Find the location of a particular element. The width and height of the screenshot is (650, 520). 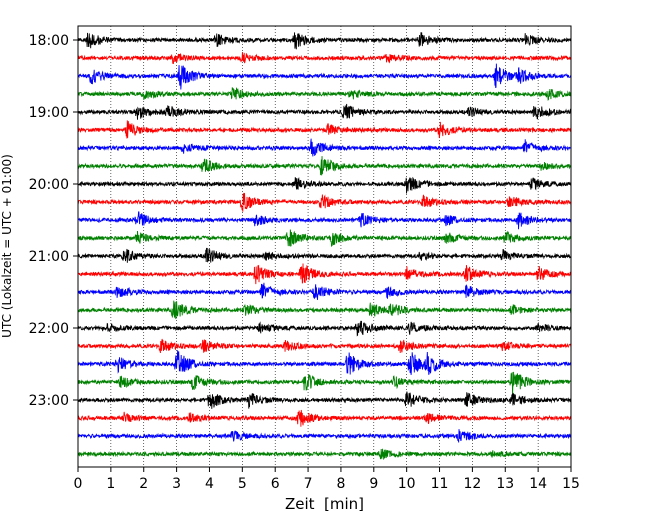

y-tick-label: 21:00 is located at coordinates (49, 257).